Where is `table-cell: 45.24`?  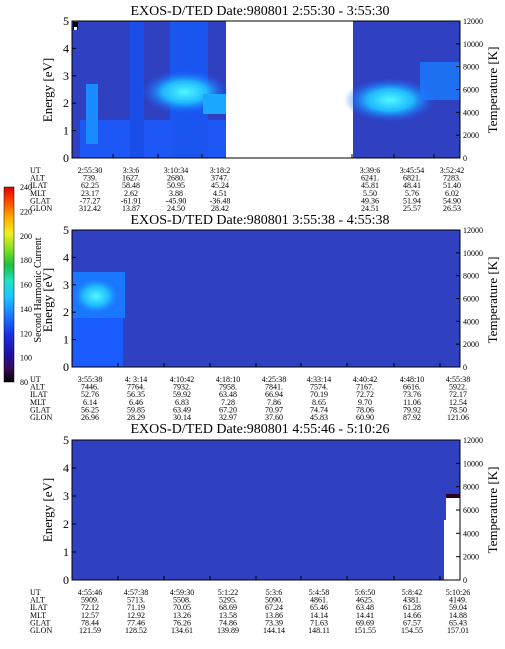 table-cell: 45.24 is located at coordinates (220, 185).